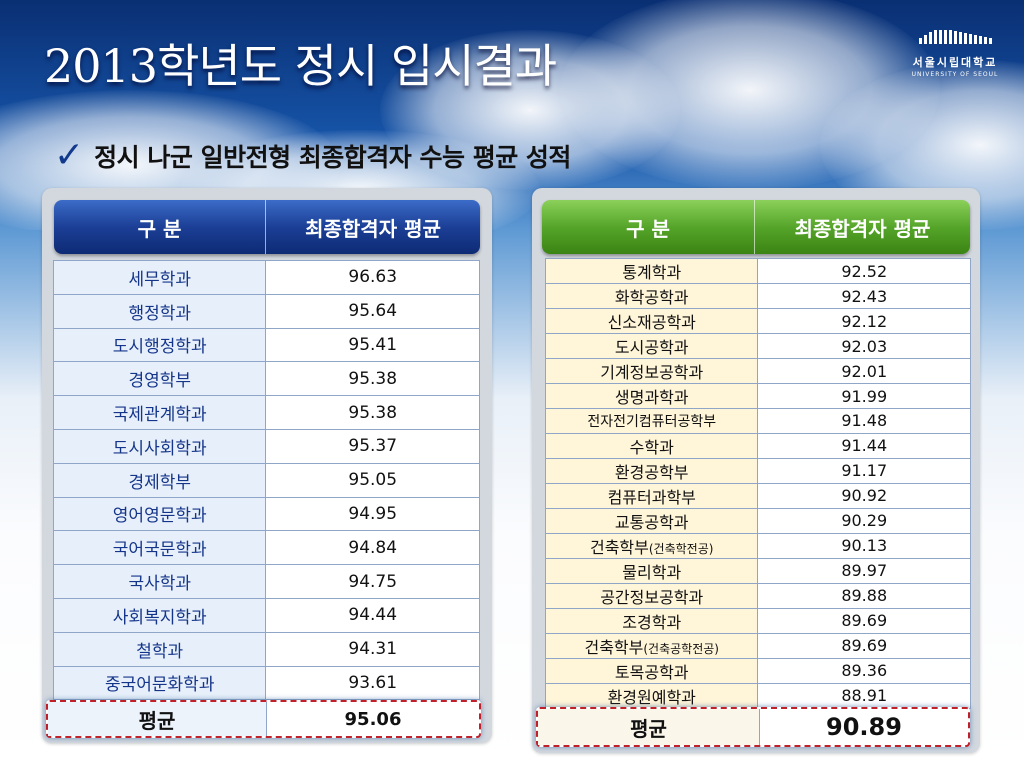 Image resolution: width=1024 pixels, height=768 pixels. What do you see at coordinates (864, 321) in the screenshot?
I see `average-score: 92.12` at bounding box center [864, 321].